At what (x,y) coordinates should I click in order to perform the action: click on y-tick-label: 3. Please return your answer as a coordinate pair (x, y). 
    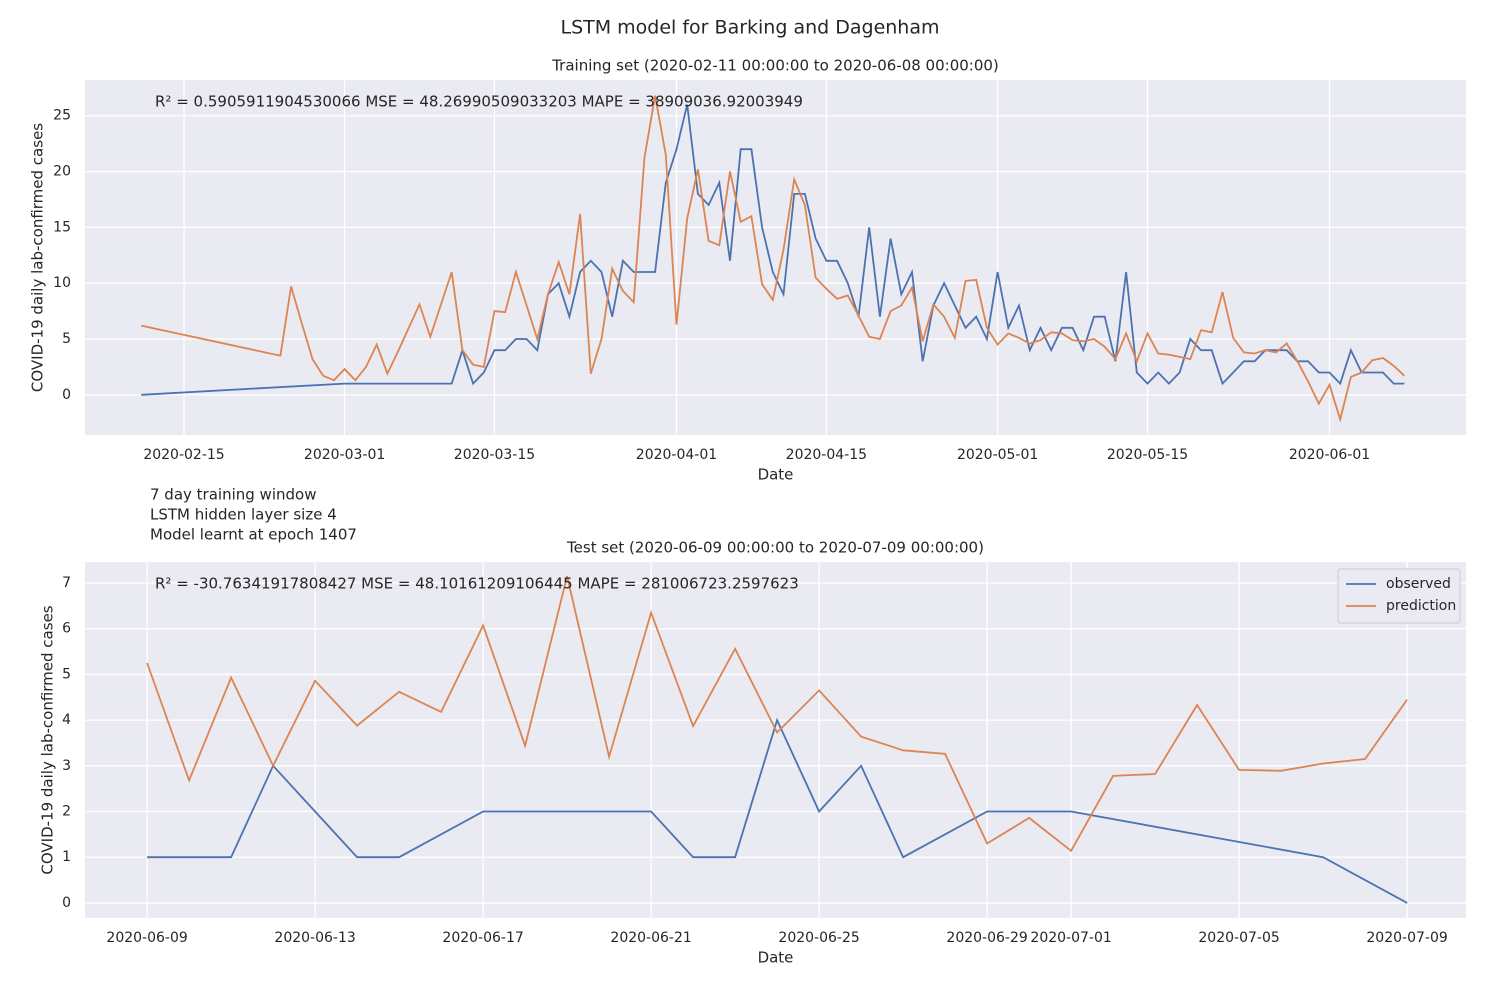
    Looking at the image, I should click on (66, 766).